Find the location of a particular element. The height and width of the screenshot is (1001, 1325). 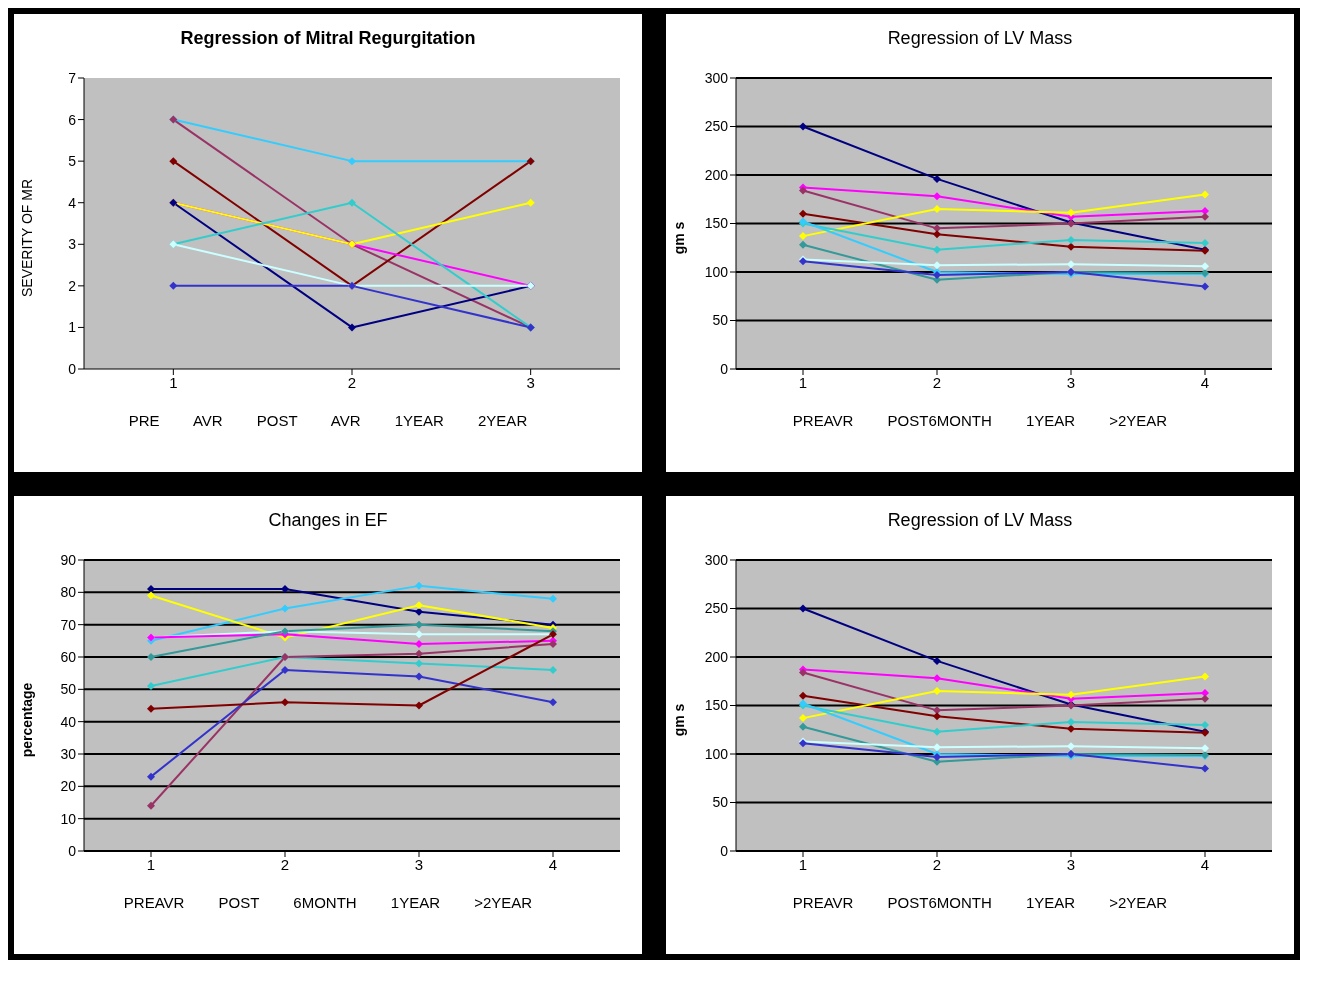

y-tick-label: 2 is located at coordinates (72, 285).